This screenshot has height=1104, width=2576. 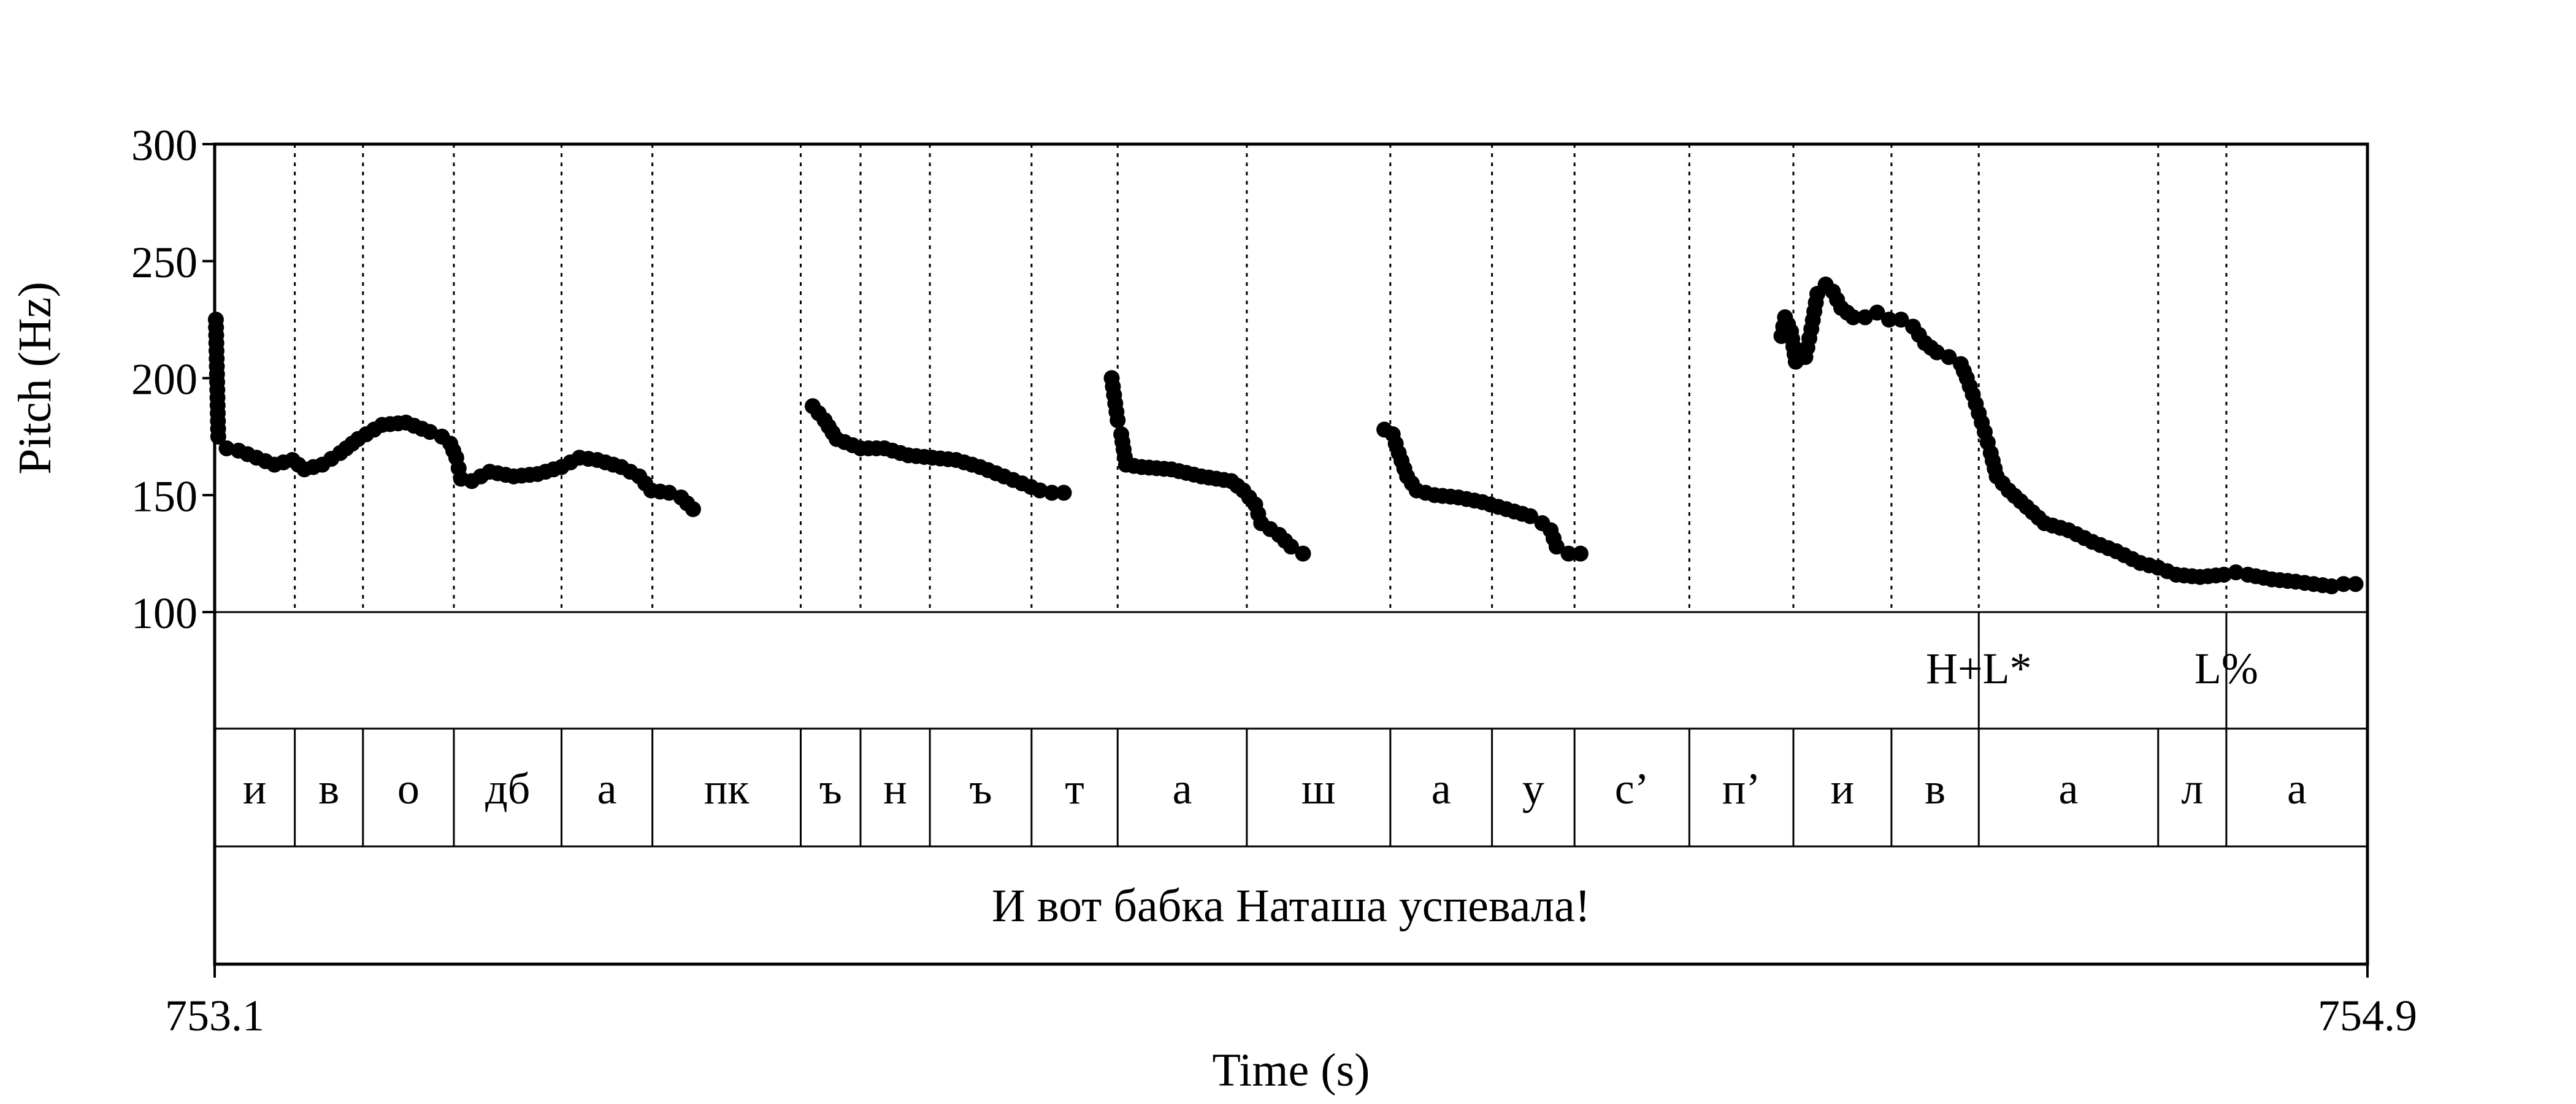 I want to click on segment-label: у, so click(x=1533, y=788).